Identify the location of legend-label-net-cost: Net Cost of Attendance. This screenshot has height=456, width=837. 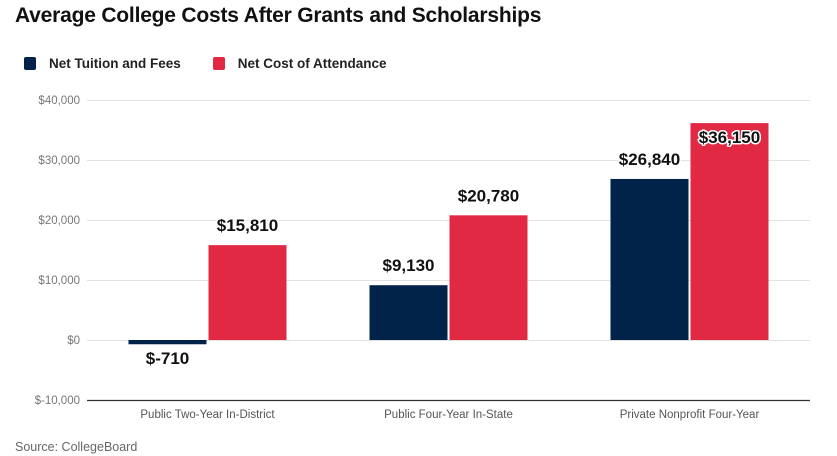
(312, 63).